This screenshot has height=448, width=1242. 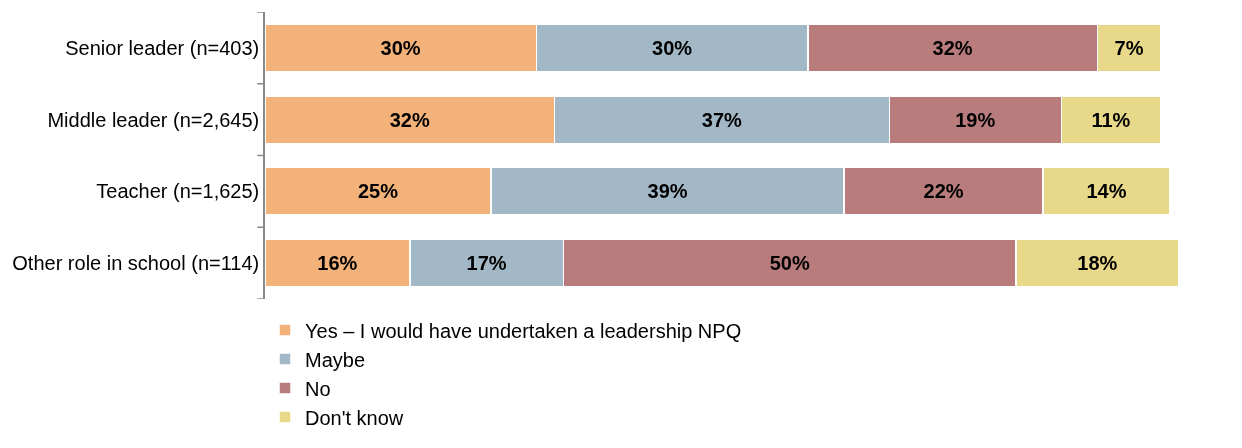 What do you see at coordinates (523, 330) in the screenshot?
I see `legend-label: Yes – I would have undertaken a leadership NPQ` at bounding box center [523, 330].